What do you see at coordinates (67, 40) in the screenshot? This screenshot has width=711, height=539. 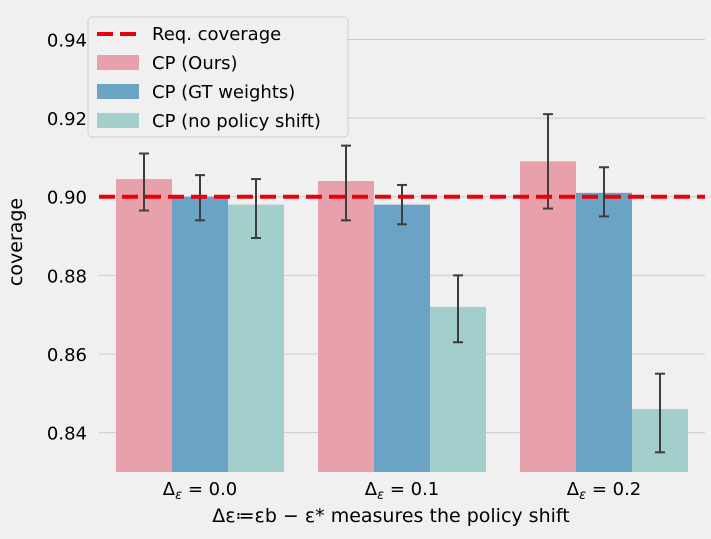 I see `y-tick-label: 0.94` at bounding box center [67, 40].